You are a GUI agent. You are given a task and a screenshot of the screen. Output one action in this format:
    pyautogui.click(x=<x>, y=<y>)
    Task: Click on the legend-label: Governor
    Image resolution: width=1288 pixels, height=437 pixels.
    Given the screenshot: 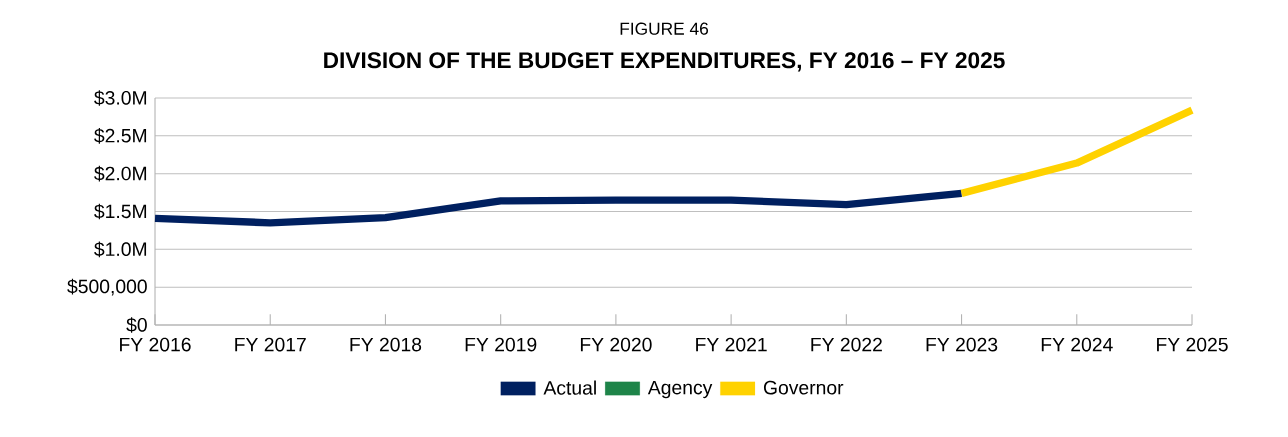 What is the action you would take?
    pyautogui.click(x=803, y=387)
    